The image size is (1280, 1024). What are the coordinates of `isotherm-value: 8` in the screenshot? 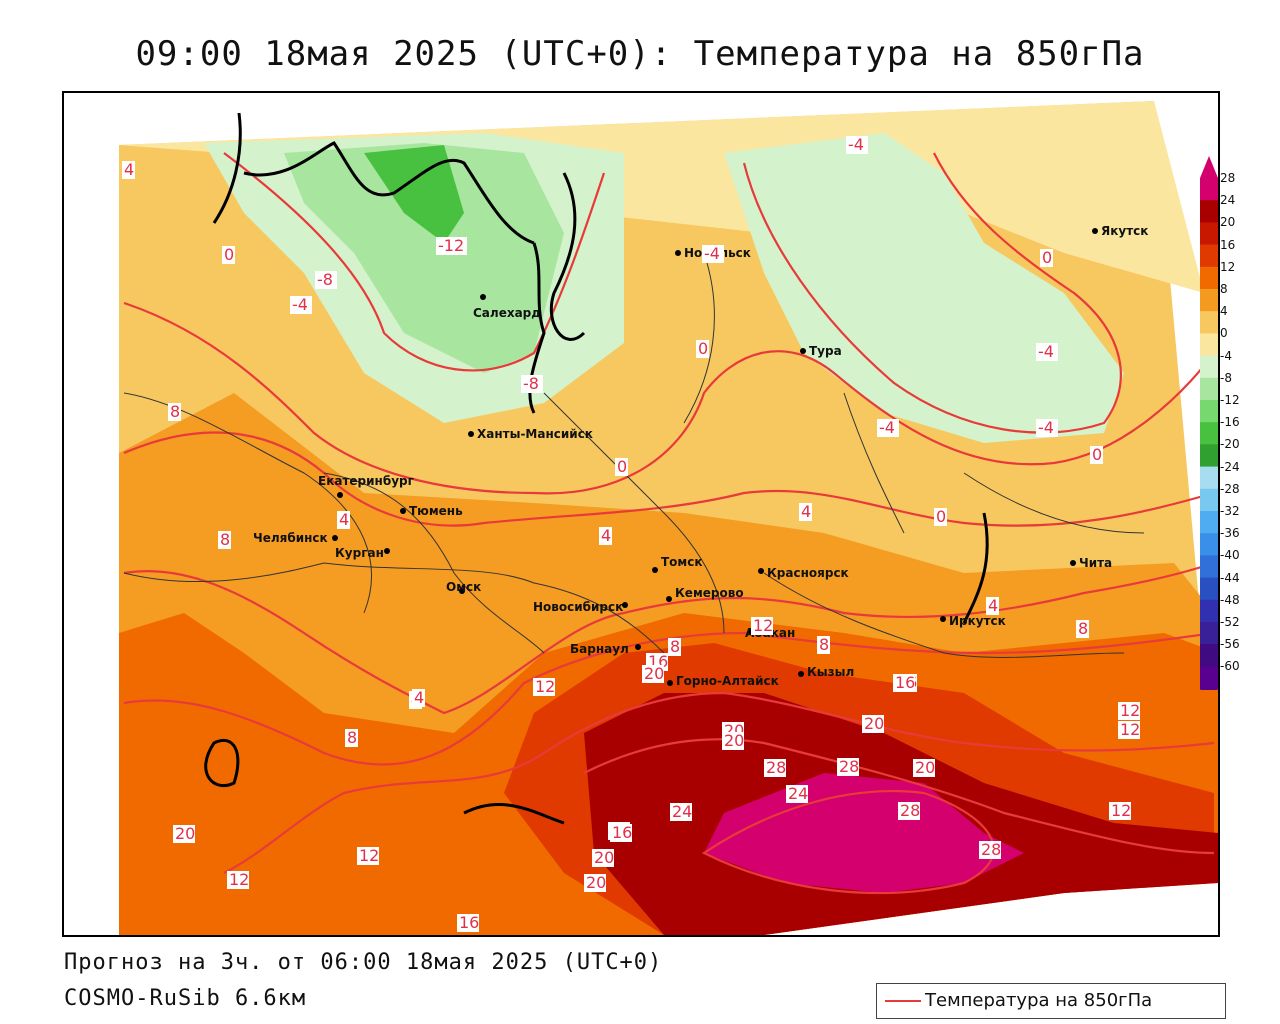 It's located at (1083, 628).